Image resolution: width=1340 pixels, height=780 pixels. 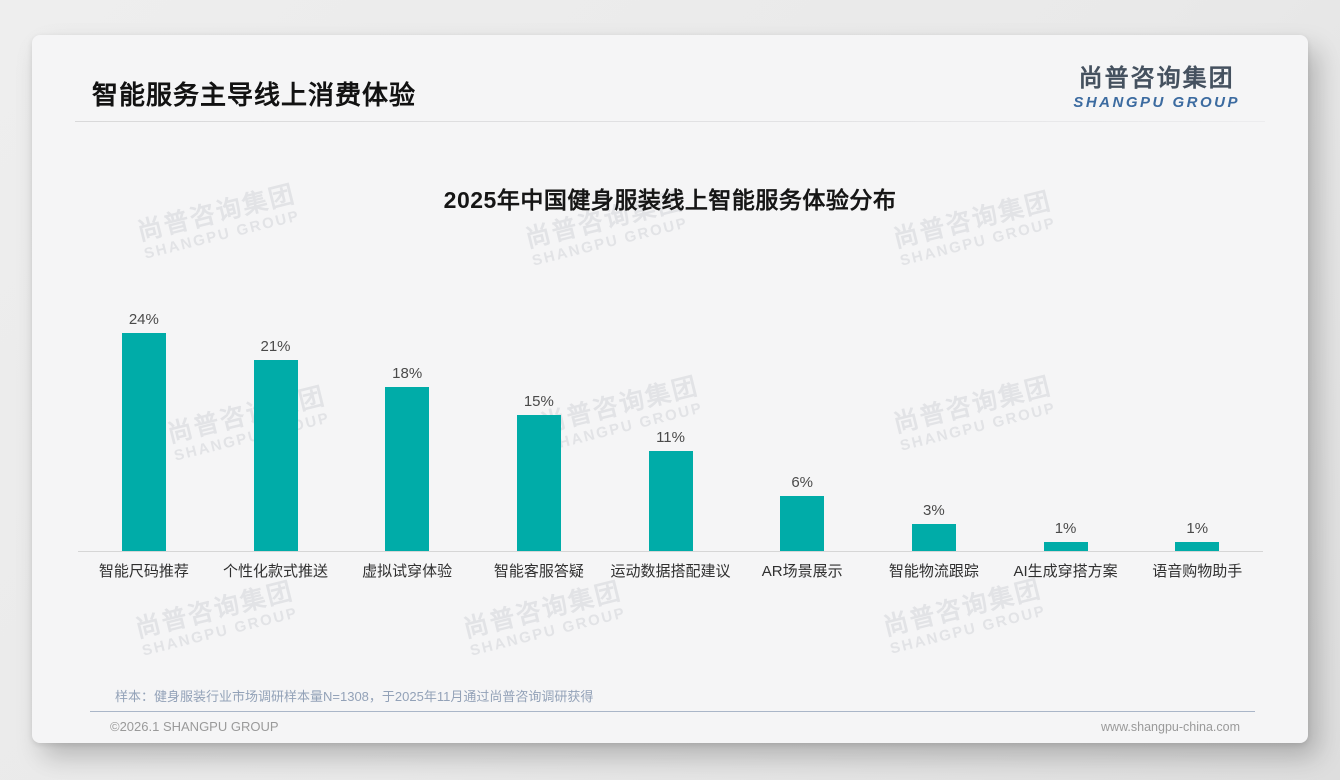 I want to click on bar-value-label: 18%, so click(x=407, y=373).